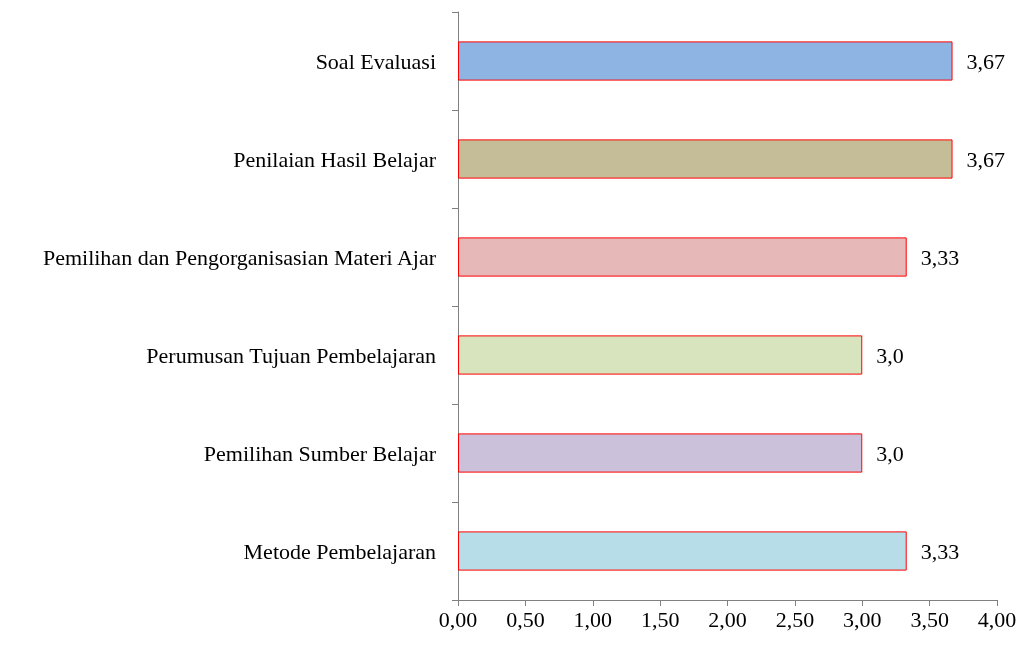 The height and width of the screenshot is (645, 1026). I want to click on y-tick-label: Penilaian Hasil Belajar, so click(335, 159).